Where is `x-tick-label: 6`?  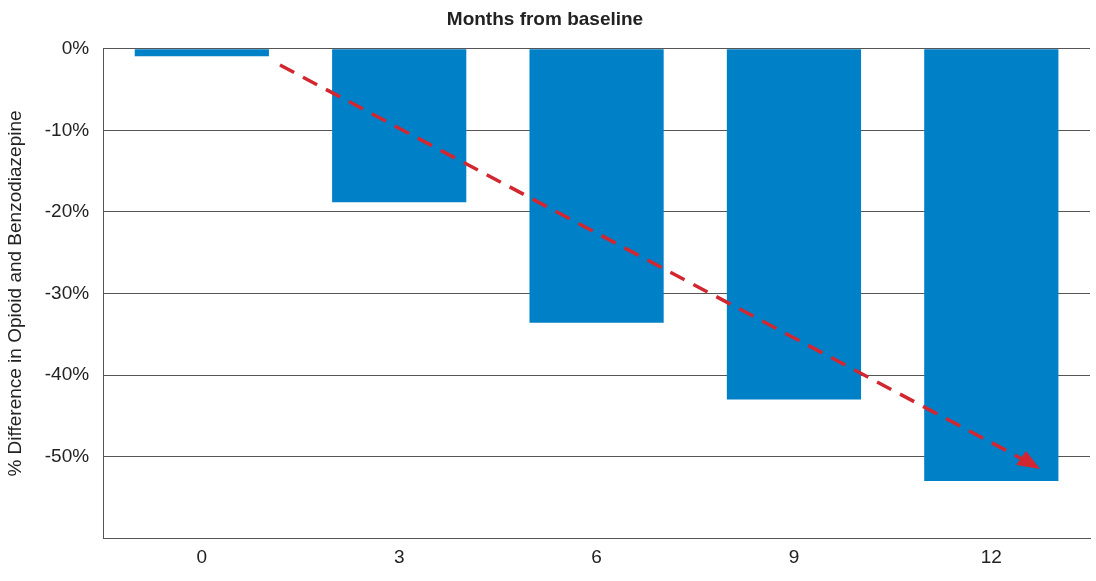 x-tick-label: 6 is located at coordinates (596, 556).